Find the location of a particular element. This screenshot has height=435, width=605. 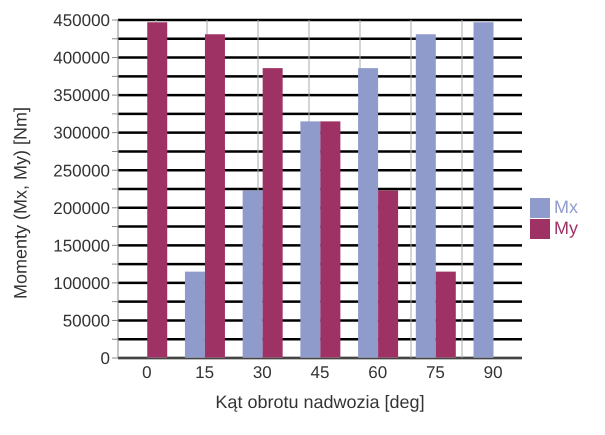

y-tick-label: 100000 is located at coordinates (81, 283).